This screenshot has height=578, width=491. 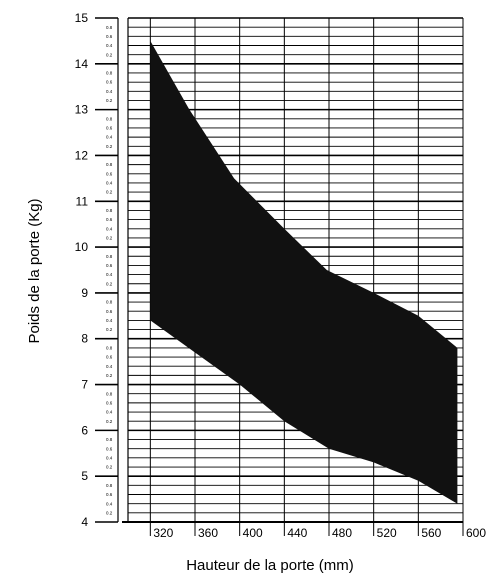 I want to click on y-tick-label: 15, so click(x=82, y=18).